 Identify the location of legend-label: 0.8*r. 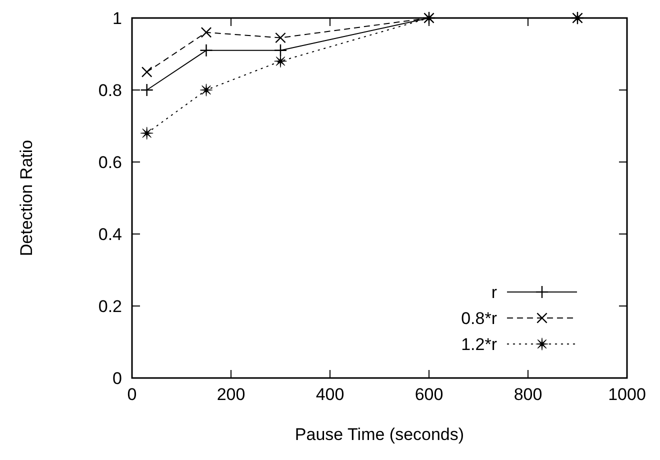
(479, 318).